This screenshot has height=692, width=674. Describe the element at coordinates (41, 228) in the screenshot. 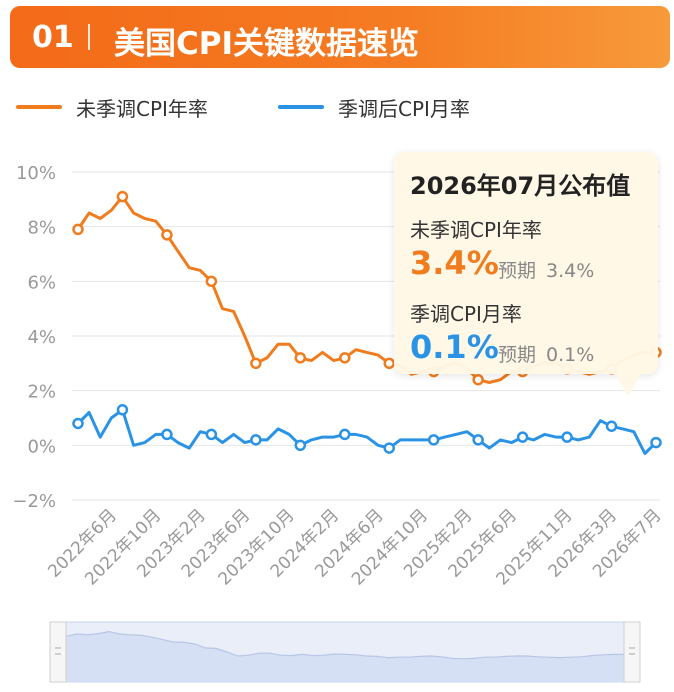

I see `y-tick-label: 8%` at that location.